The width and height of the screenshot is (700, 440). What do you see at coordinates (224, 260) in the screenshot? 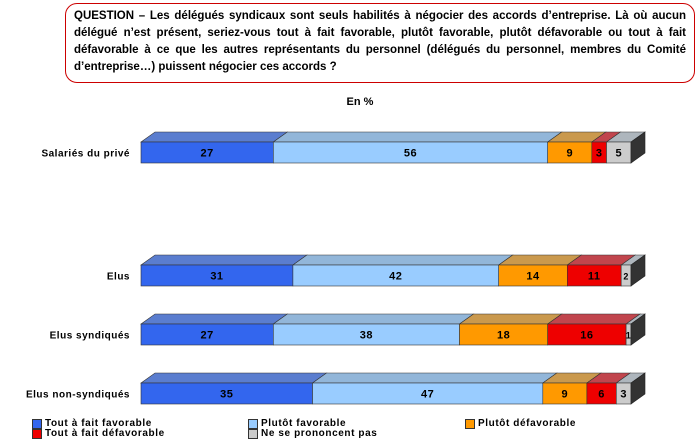
I see `bar-top-tout-favorable-elus` at bounding box center [224, 260].